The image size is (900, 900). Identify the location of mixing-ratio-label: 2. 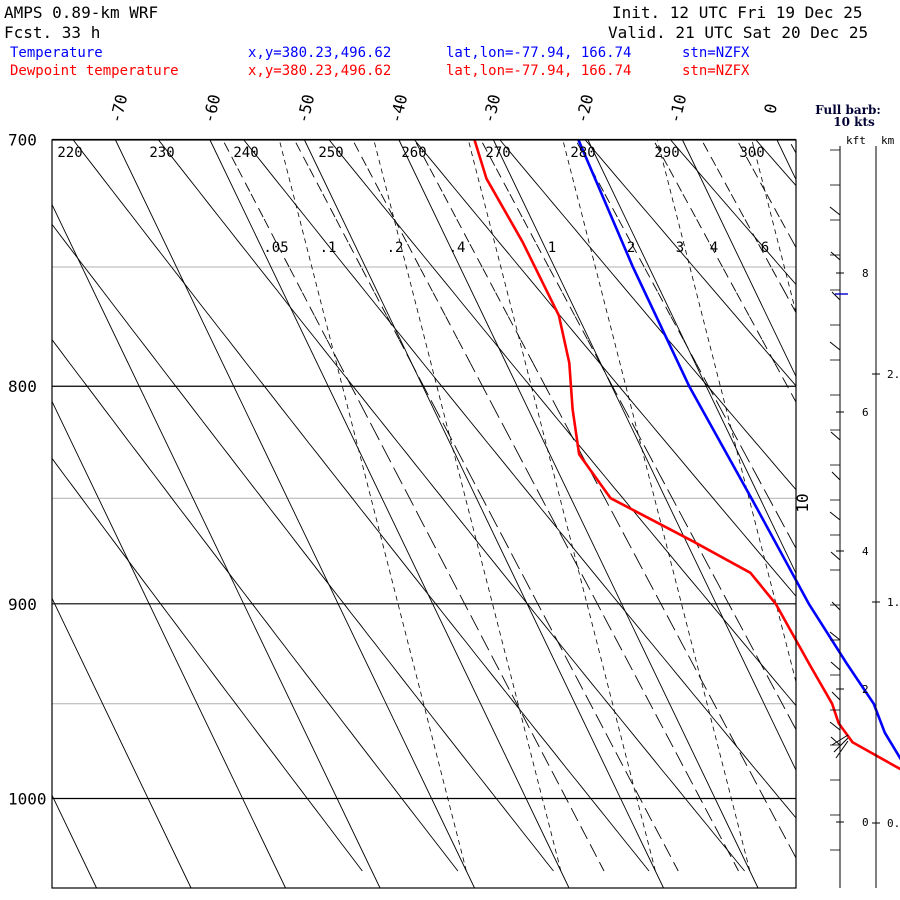
(631, 248).